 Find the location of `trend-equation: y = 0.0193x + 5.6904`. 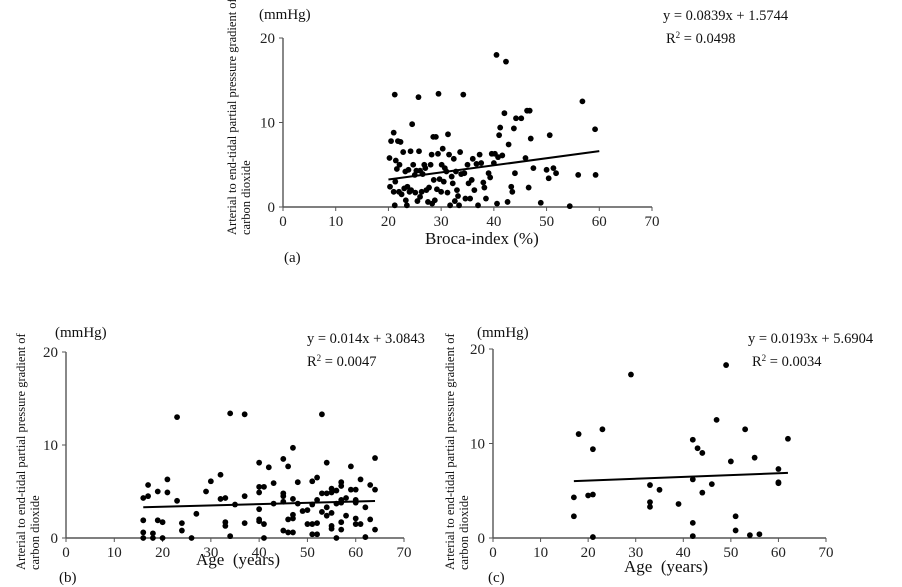

trend-equation: y = 0.0193x + 5.6904 is located at coordinates (811, 339).